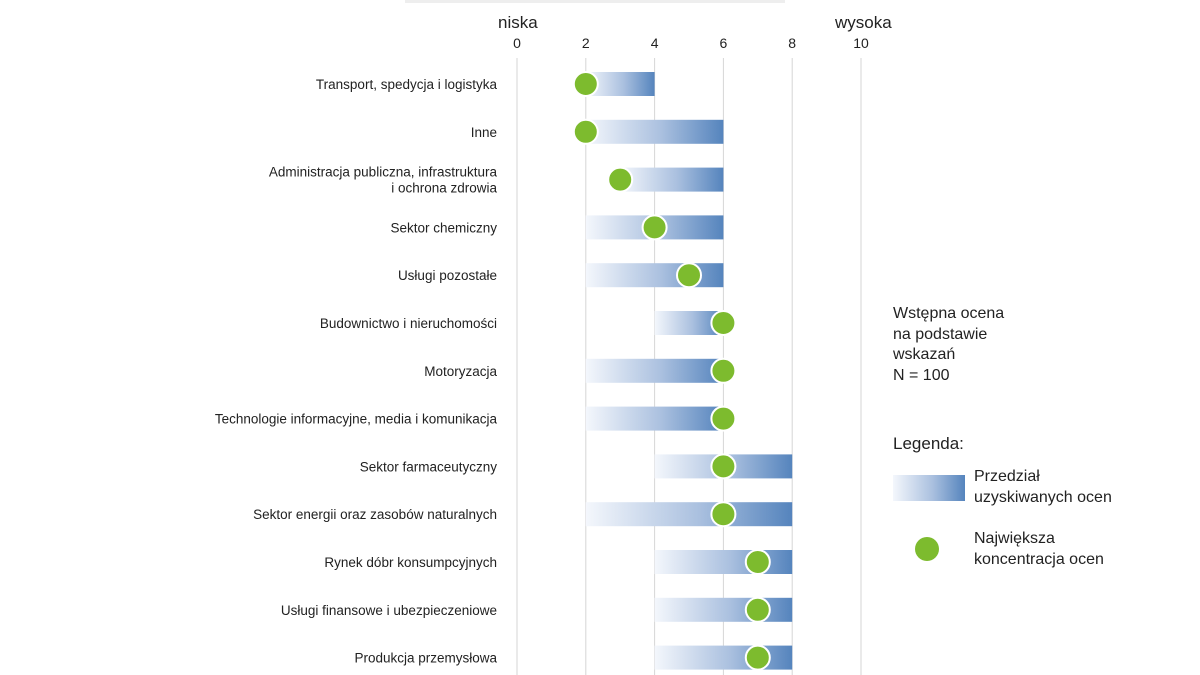 The width and height of the screenshot is (1200, 675). Describe the element at coordinates (928, 443) in the screenshot. I see `legend-title: Legenda:` at that location.